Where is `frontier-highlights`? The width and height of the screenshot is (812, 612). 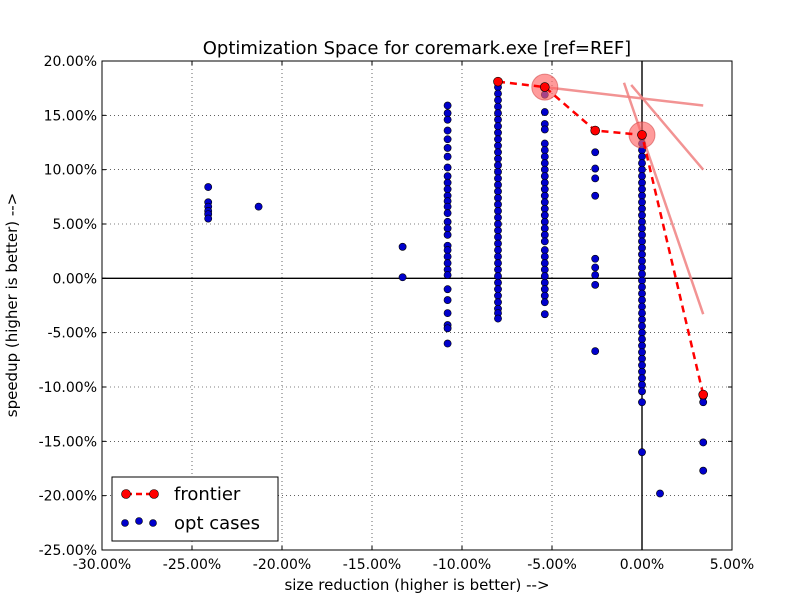 frontier-highlights is located at coordinates (593, 111).